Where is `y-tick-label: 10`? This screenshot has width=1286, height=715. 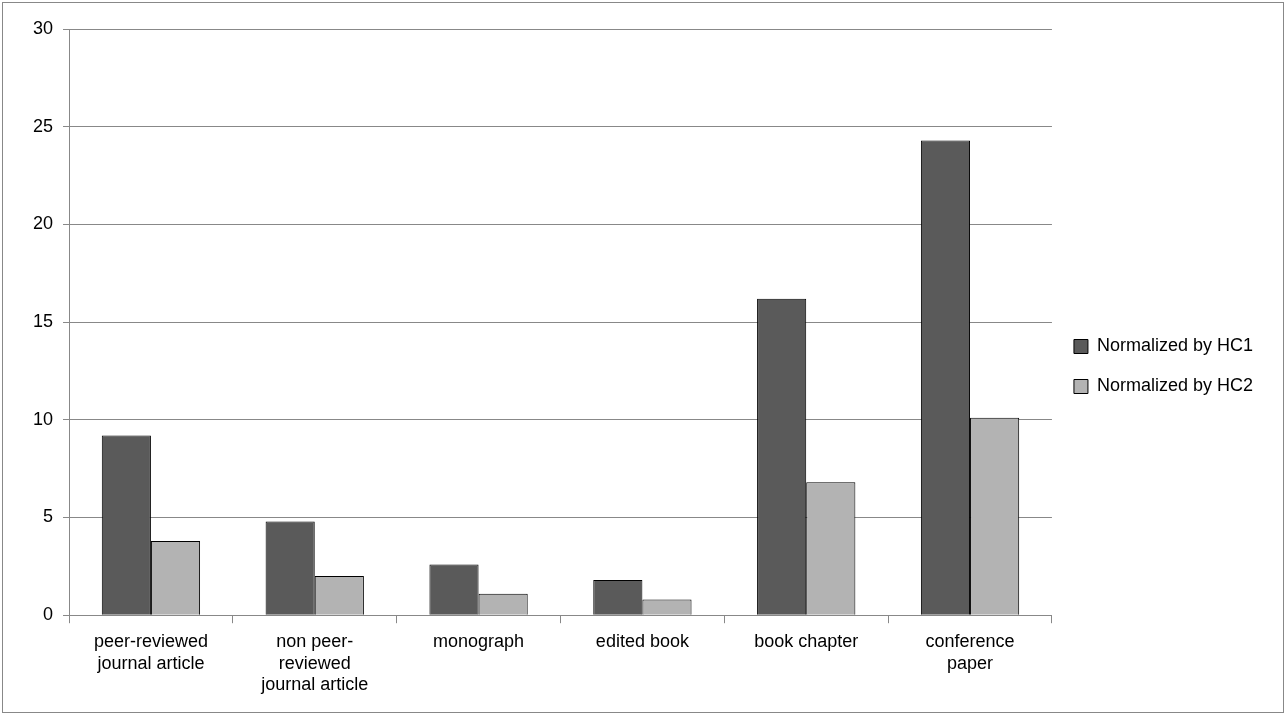
y-tick-label: 10 is located at coordinates (43, 418).